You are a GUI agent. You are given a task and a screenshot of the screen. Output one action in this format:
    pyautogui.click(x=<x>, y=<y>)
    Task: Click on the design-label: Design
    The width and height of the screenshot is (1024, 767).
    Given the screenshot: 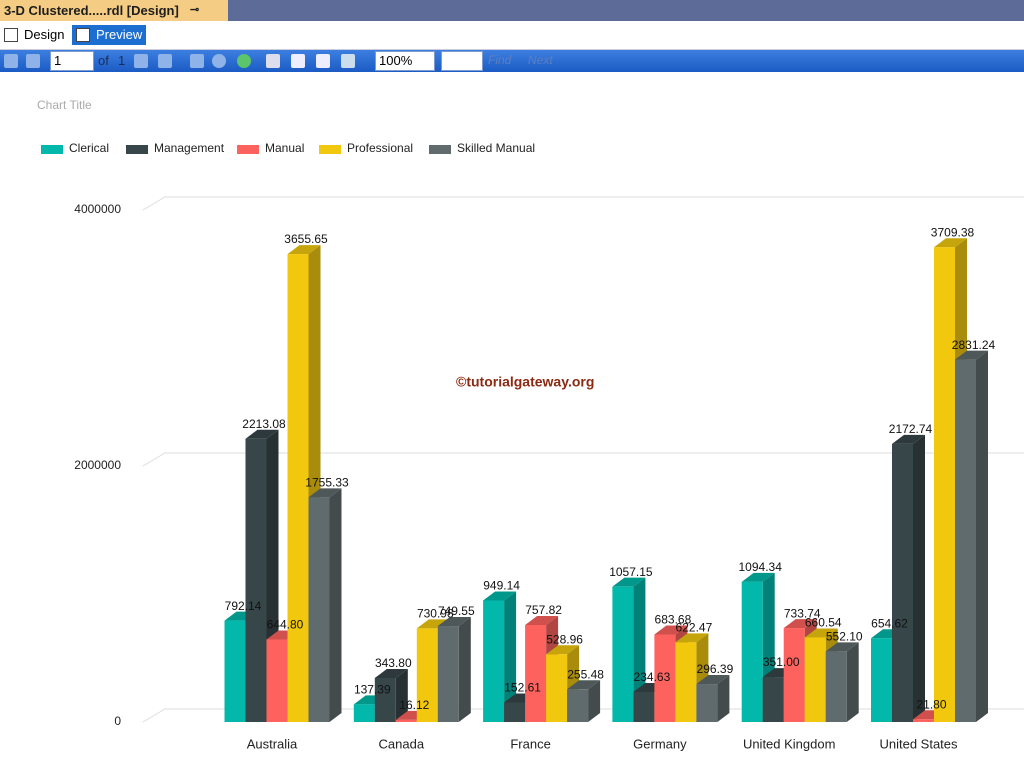 What is the action you would take?
    pyautogui.click(x=44, y=34)
    